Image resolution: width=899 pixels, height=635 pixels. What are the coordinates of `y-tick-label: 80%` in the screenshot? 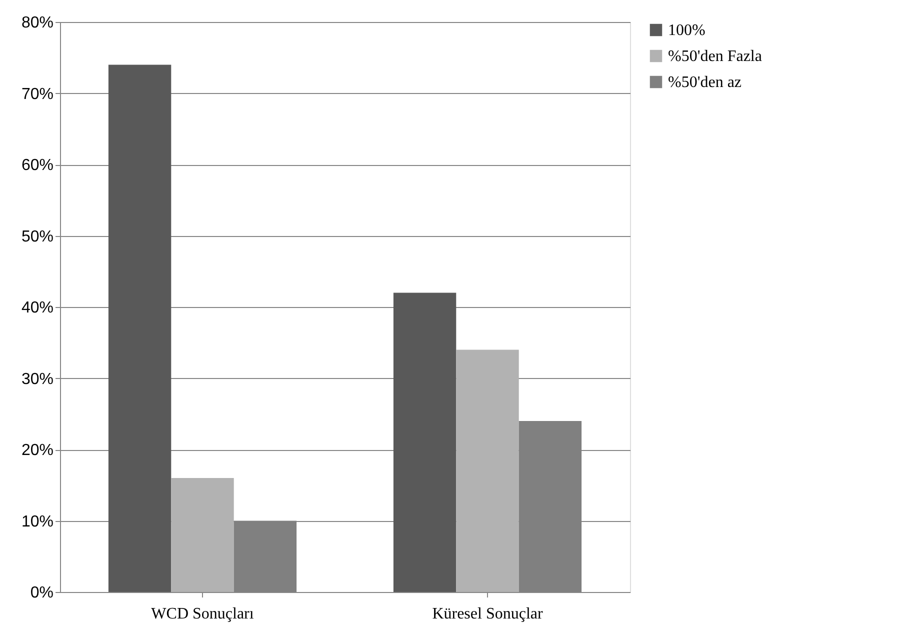 It's located at (37, 23).